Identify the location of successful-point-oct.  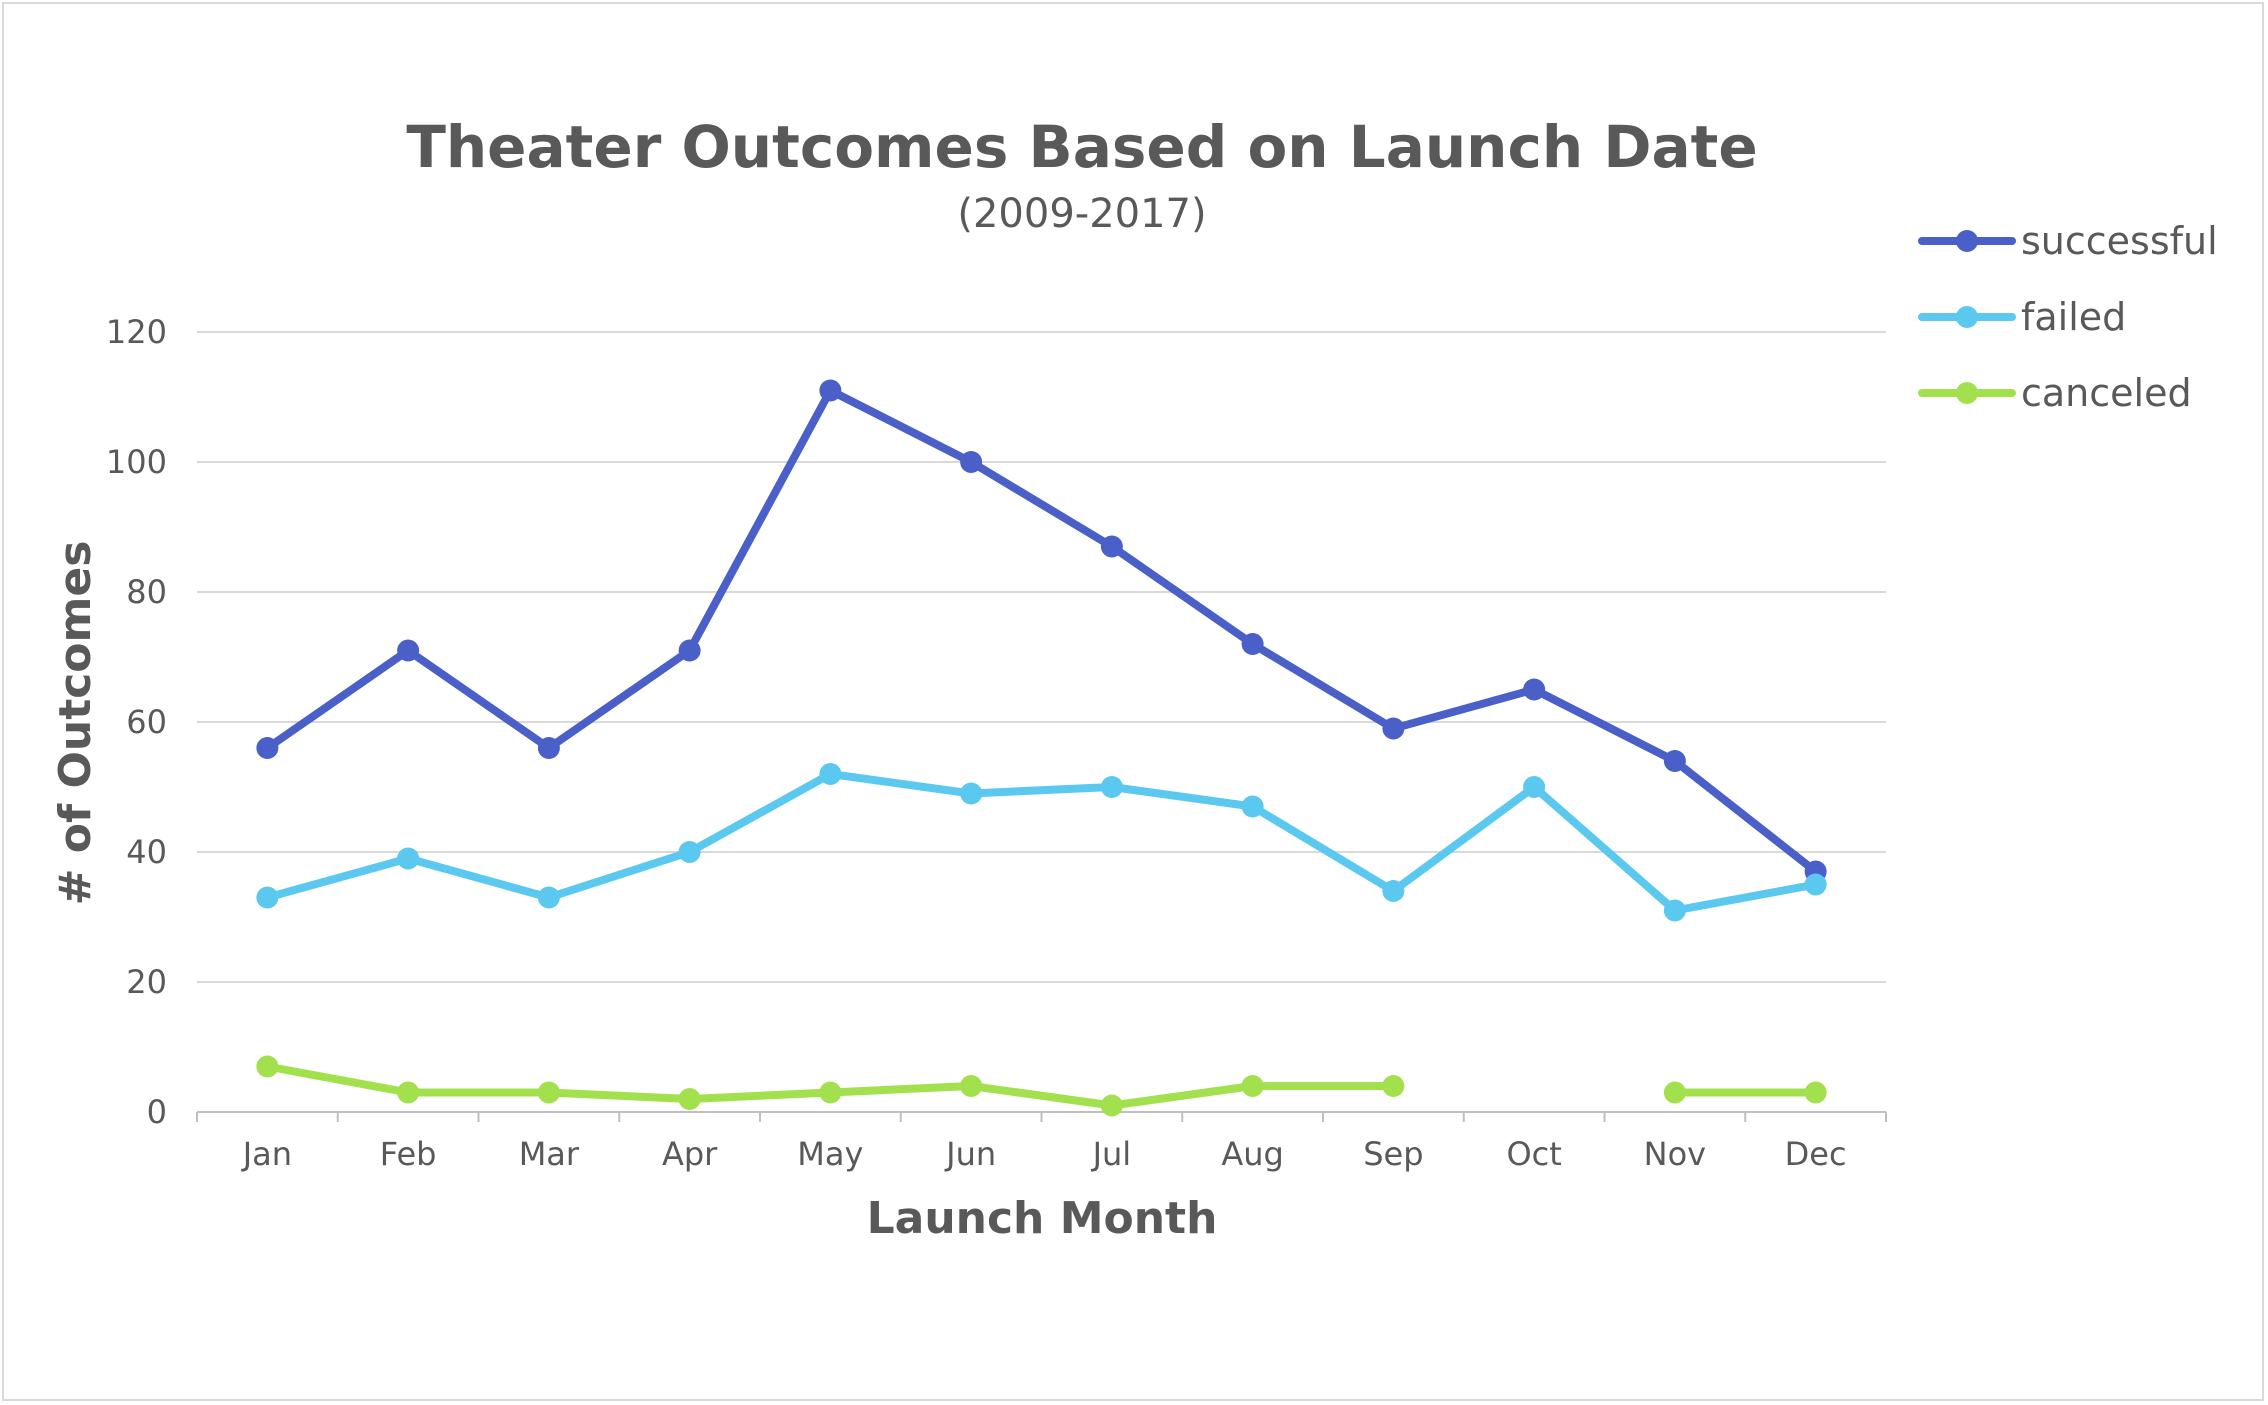
(1534, 689).